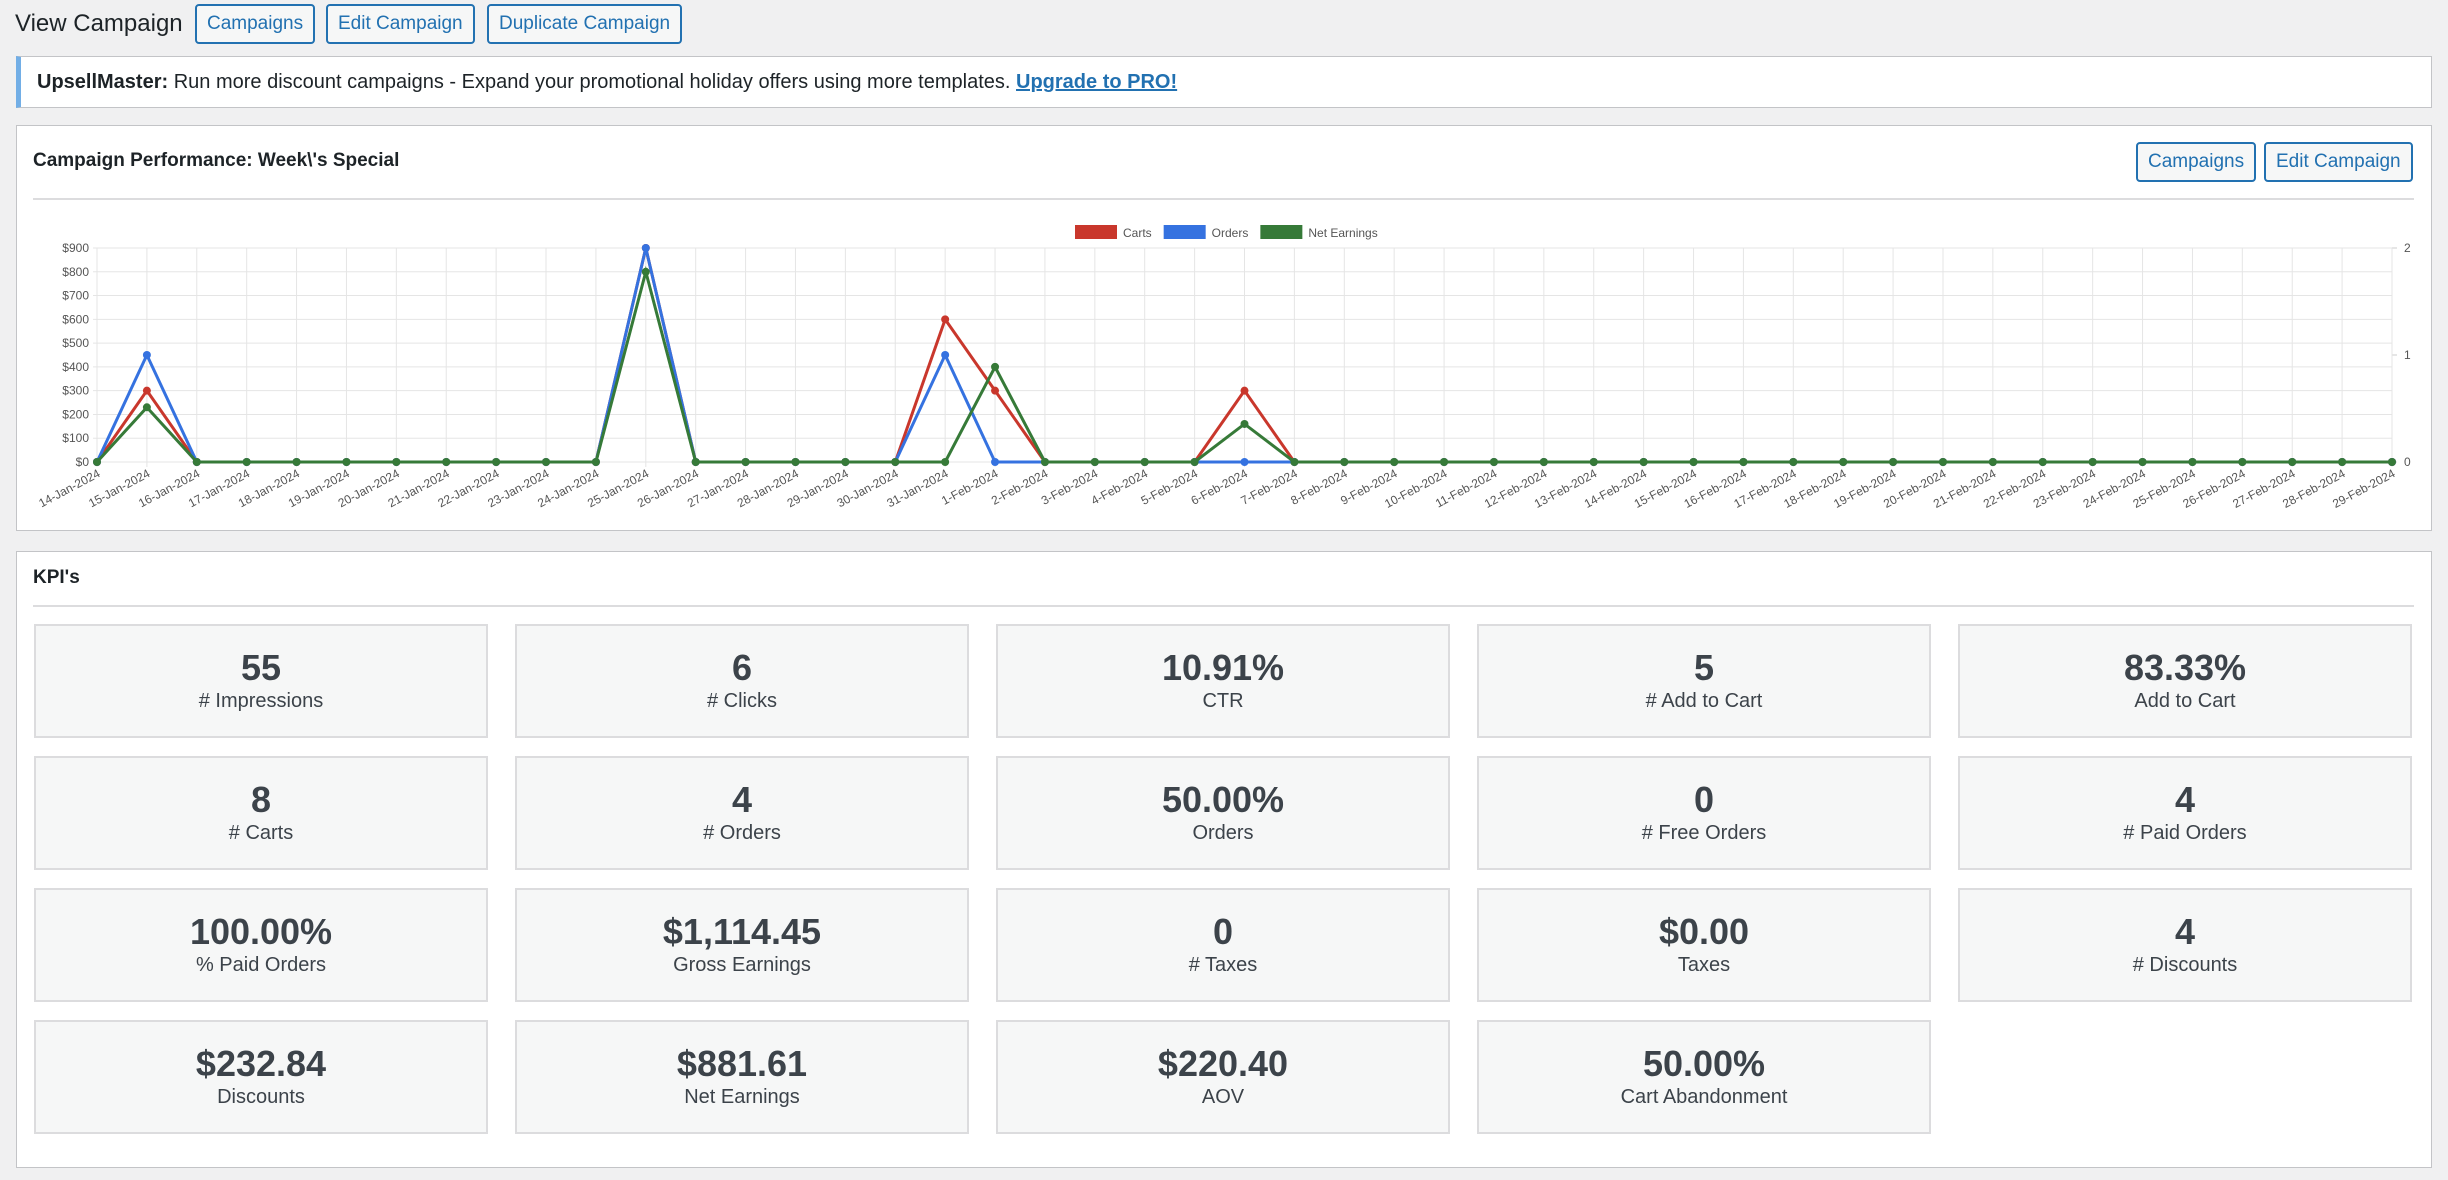 The image size is (2448, 1180). Describe the element at coordinates (1704, 833) in the screenshot. I see `kpi-label: # Free Orders` at that location.